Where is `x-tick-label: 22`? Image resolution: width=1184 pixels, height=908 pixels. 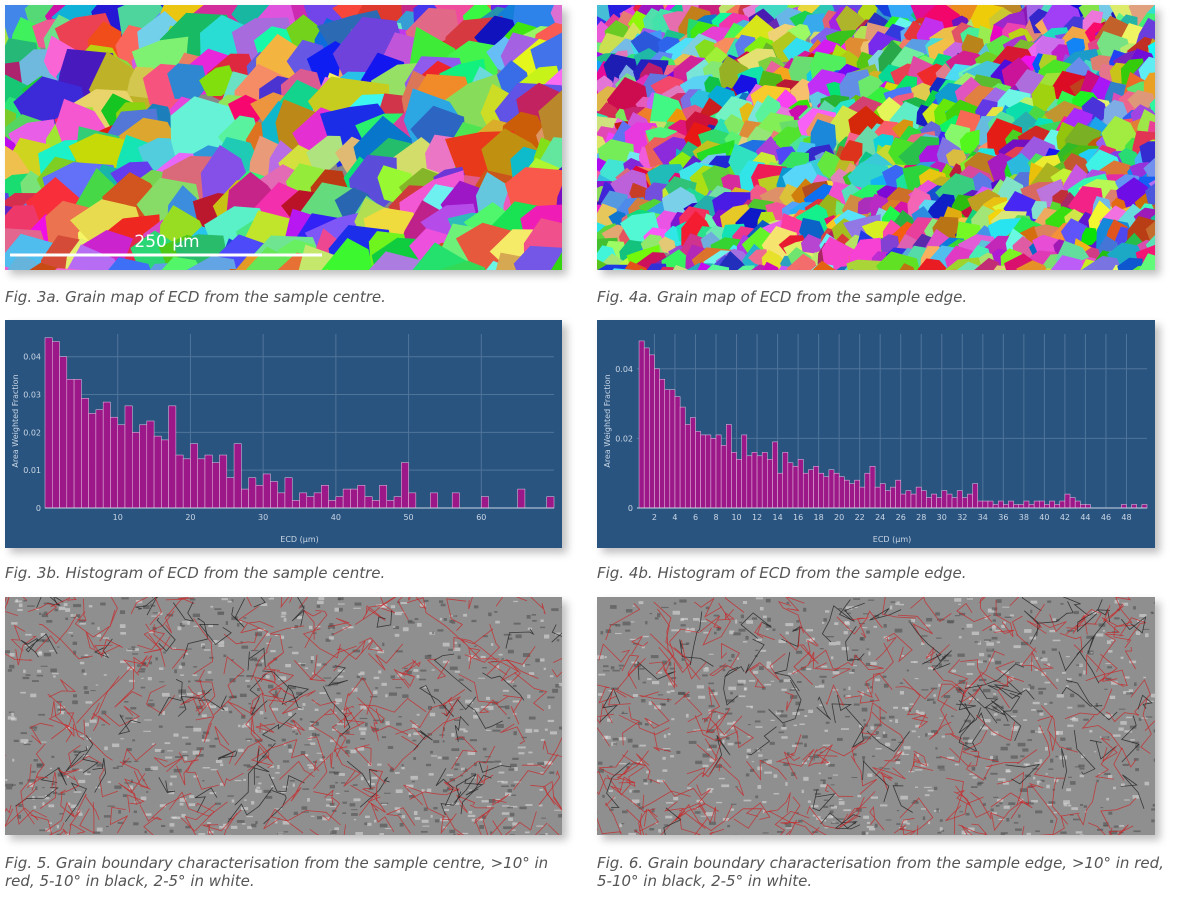 x-tick-label: 22 is located at coordinates (860, 517).